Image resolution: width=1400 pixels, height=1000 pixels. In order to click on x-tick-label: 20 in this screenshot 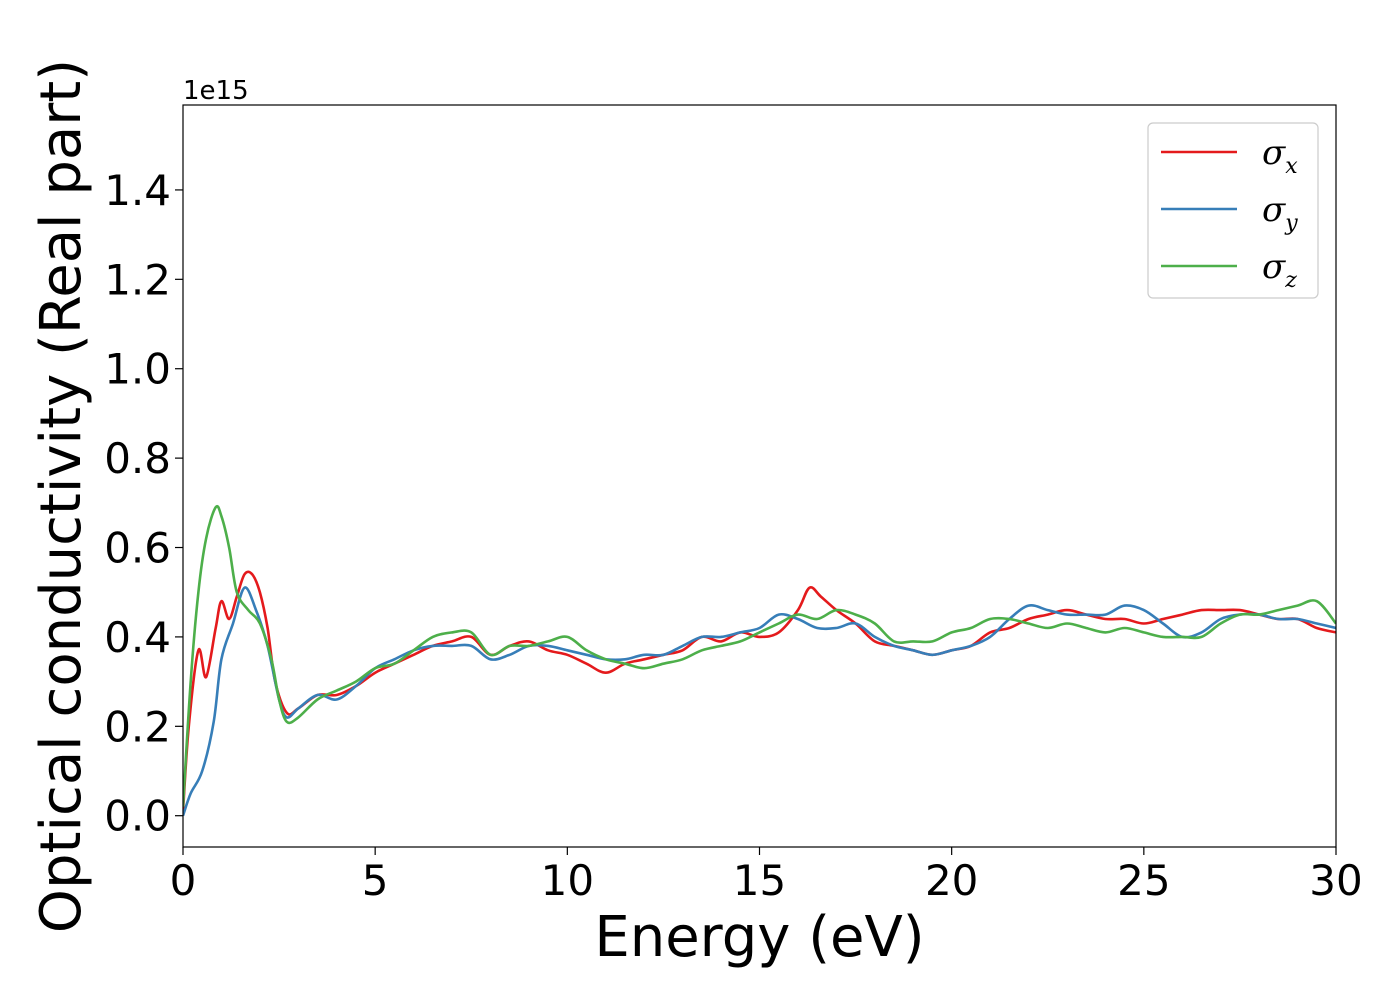, I will do `click(951, 880)`.